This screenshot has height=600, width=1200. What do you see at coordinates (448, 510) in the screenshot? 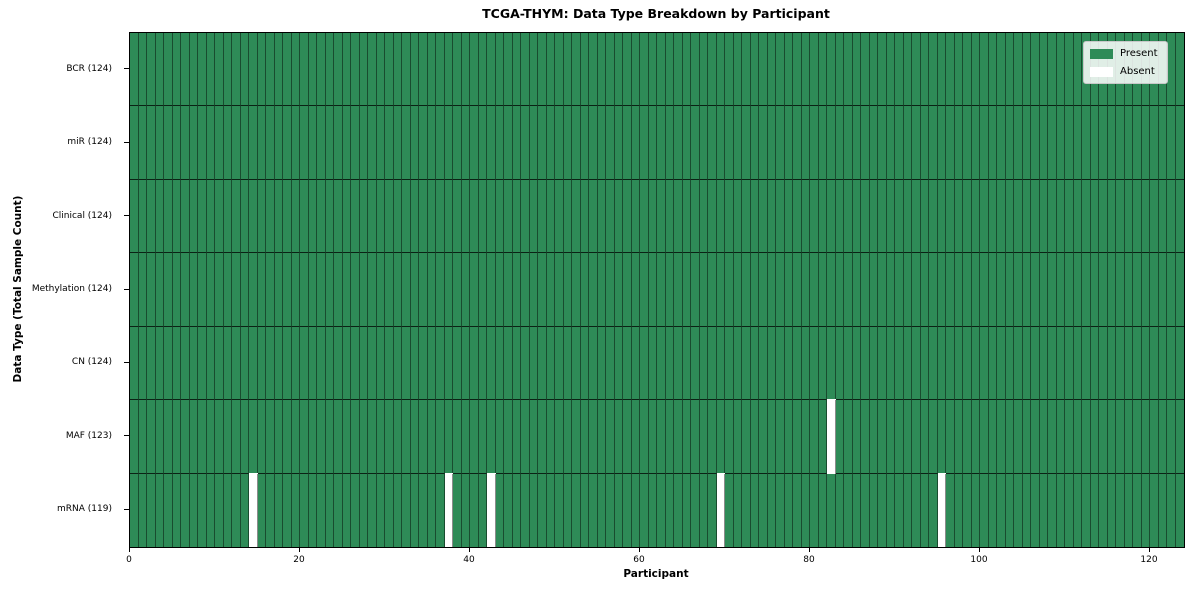
I see `heatmap-cell-absent` at bounding box center [448, 510].